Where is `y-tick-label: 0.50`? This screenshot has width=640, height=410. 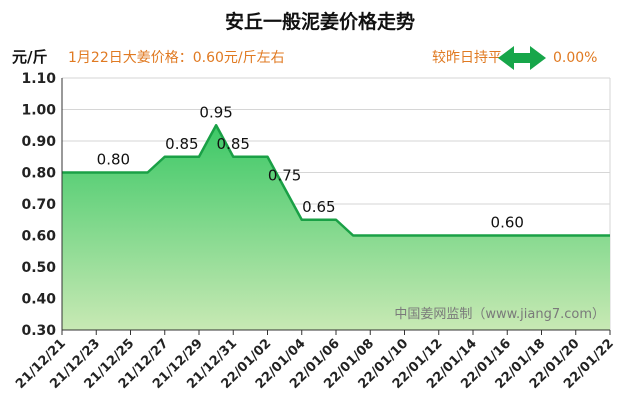
y-tick-label: 0.50 is located at coordinates (38, 268).